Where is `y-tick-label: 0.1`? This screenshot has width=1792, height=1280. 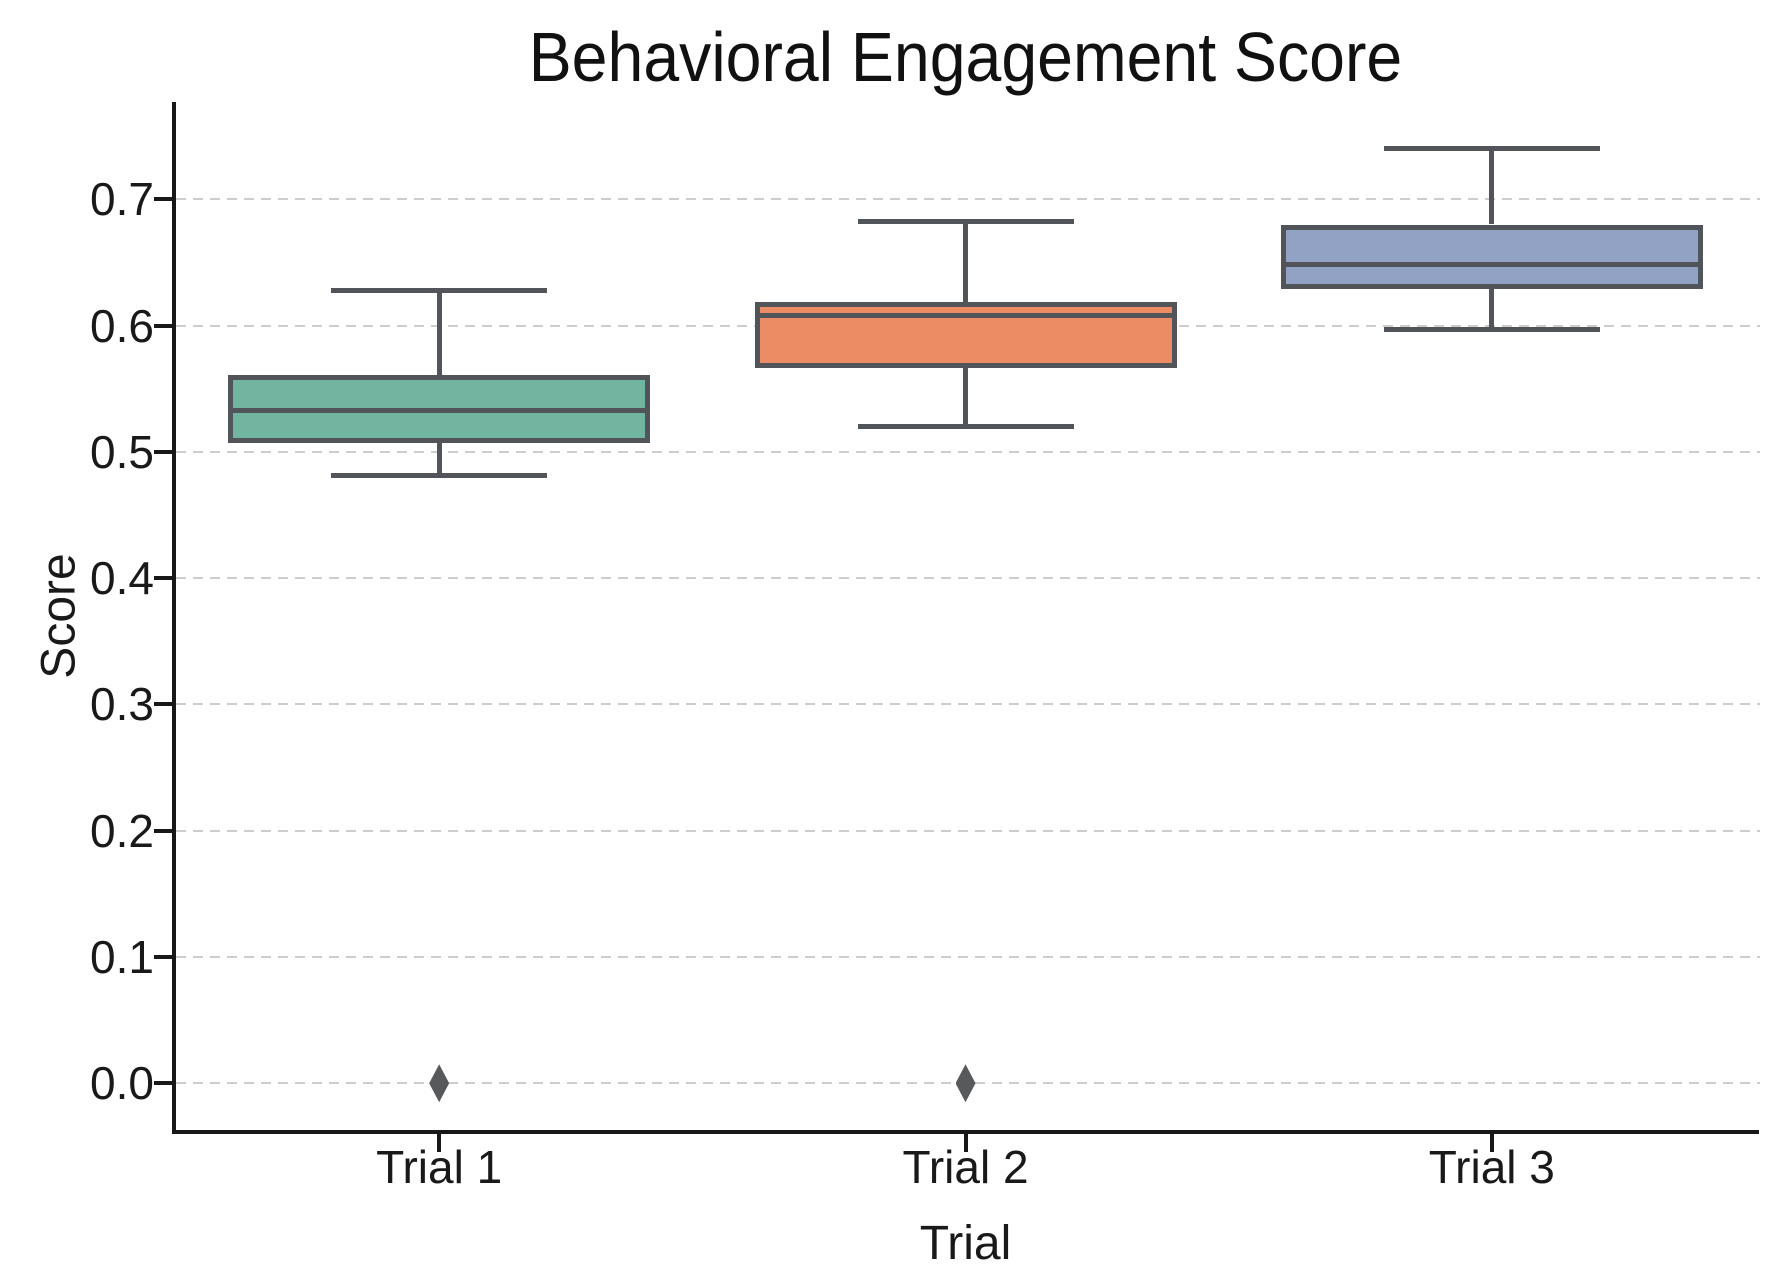
y-tick-label: 0.1 is located at coordinates (122, 956).